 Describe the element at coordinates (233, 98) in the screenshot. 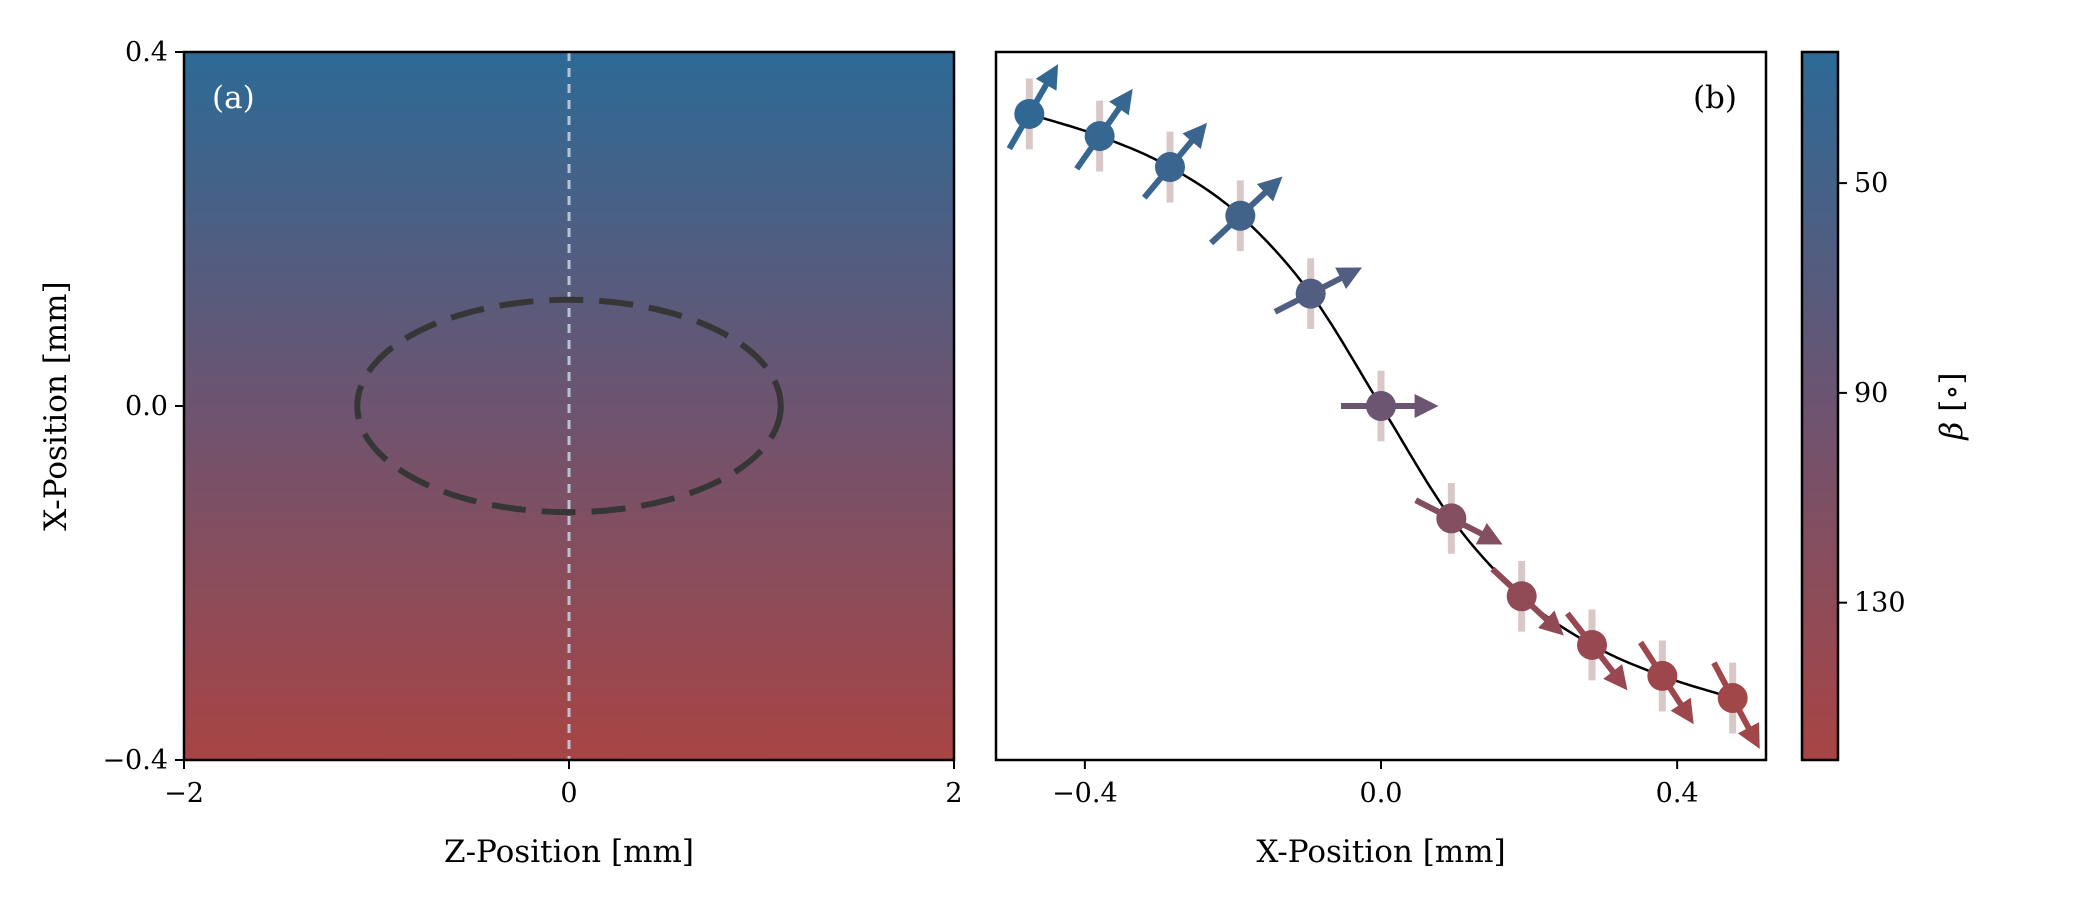

I see `panel-a-label: (a)` at that location.